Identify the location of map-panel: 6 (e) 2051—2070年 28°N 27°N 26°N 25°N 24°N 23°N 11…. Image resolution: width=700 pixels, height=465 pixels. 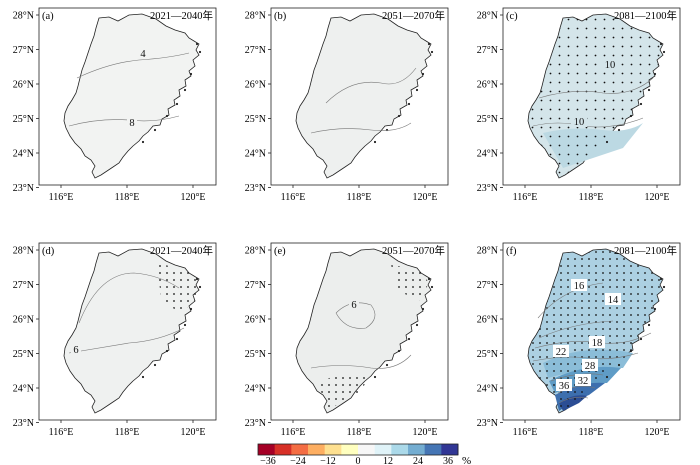
(347, 340).